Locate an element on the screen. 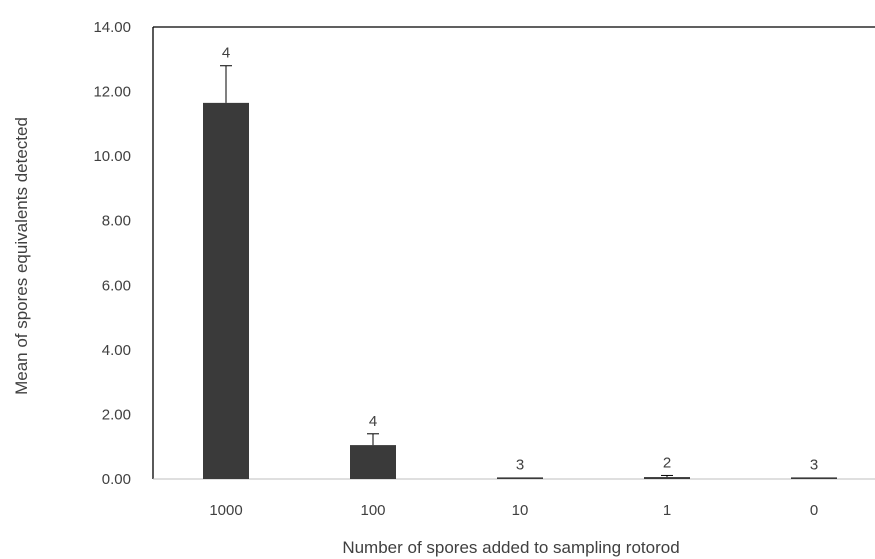  x-tick-label: 10 is located at coordinates (520, 510).